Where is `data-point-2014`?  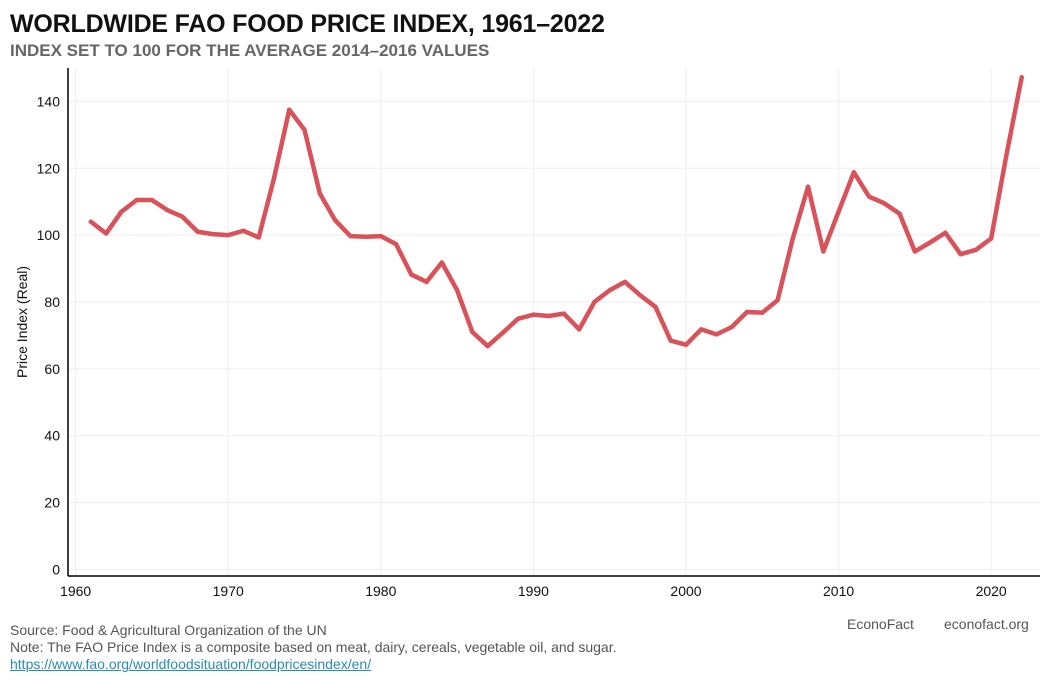
data-point-2014 is located at coordinates (899, 213).